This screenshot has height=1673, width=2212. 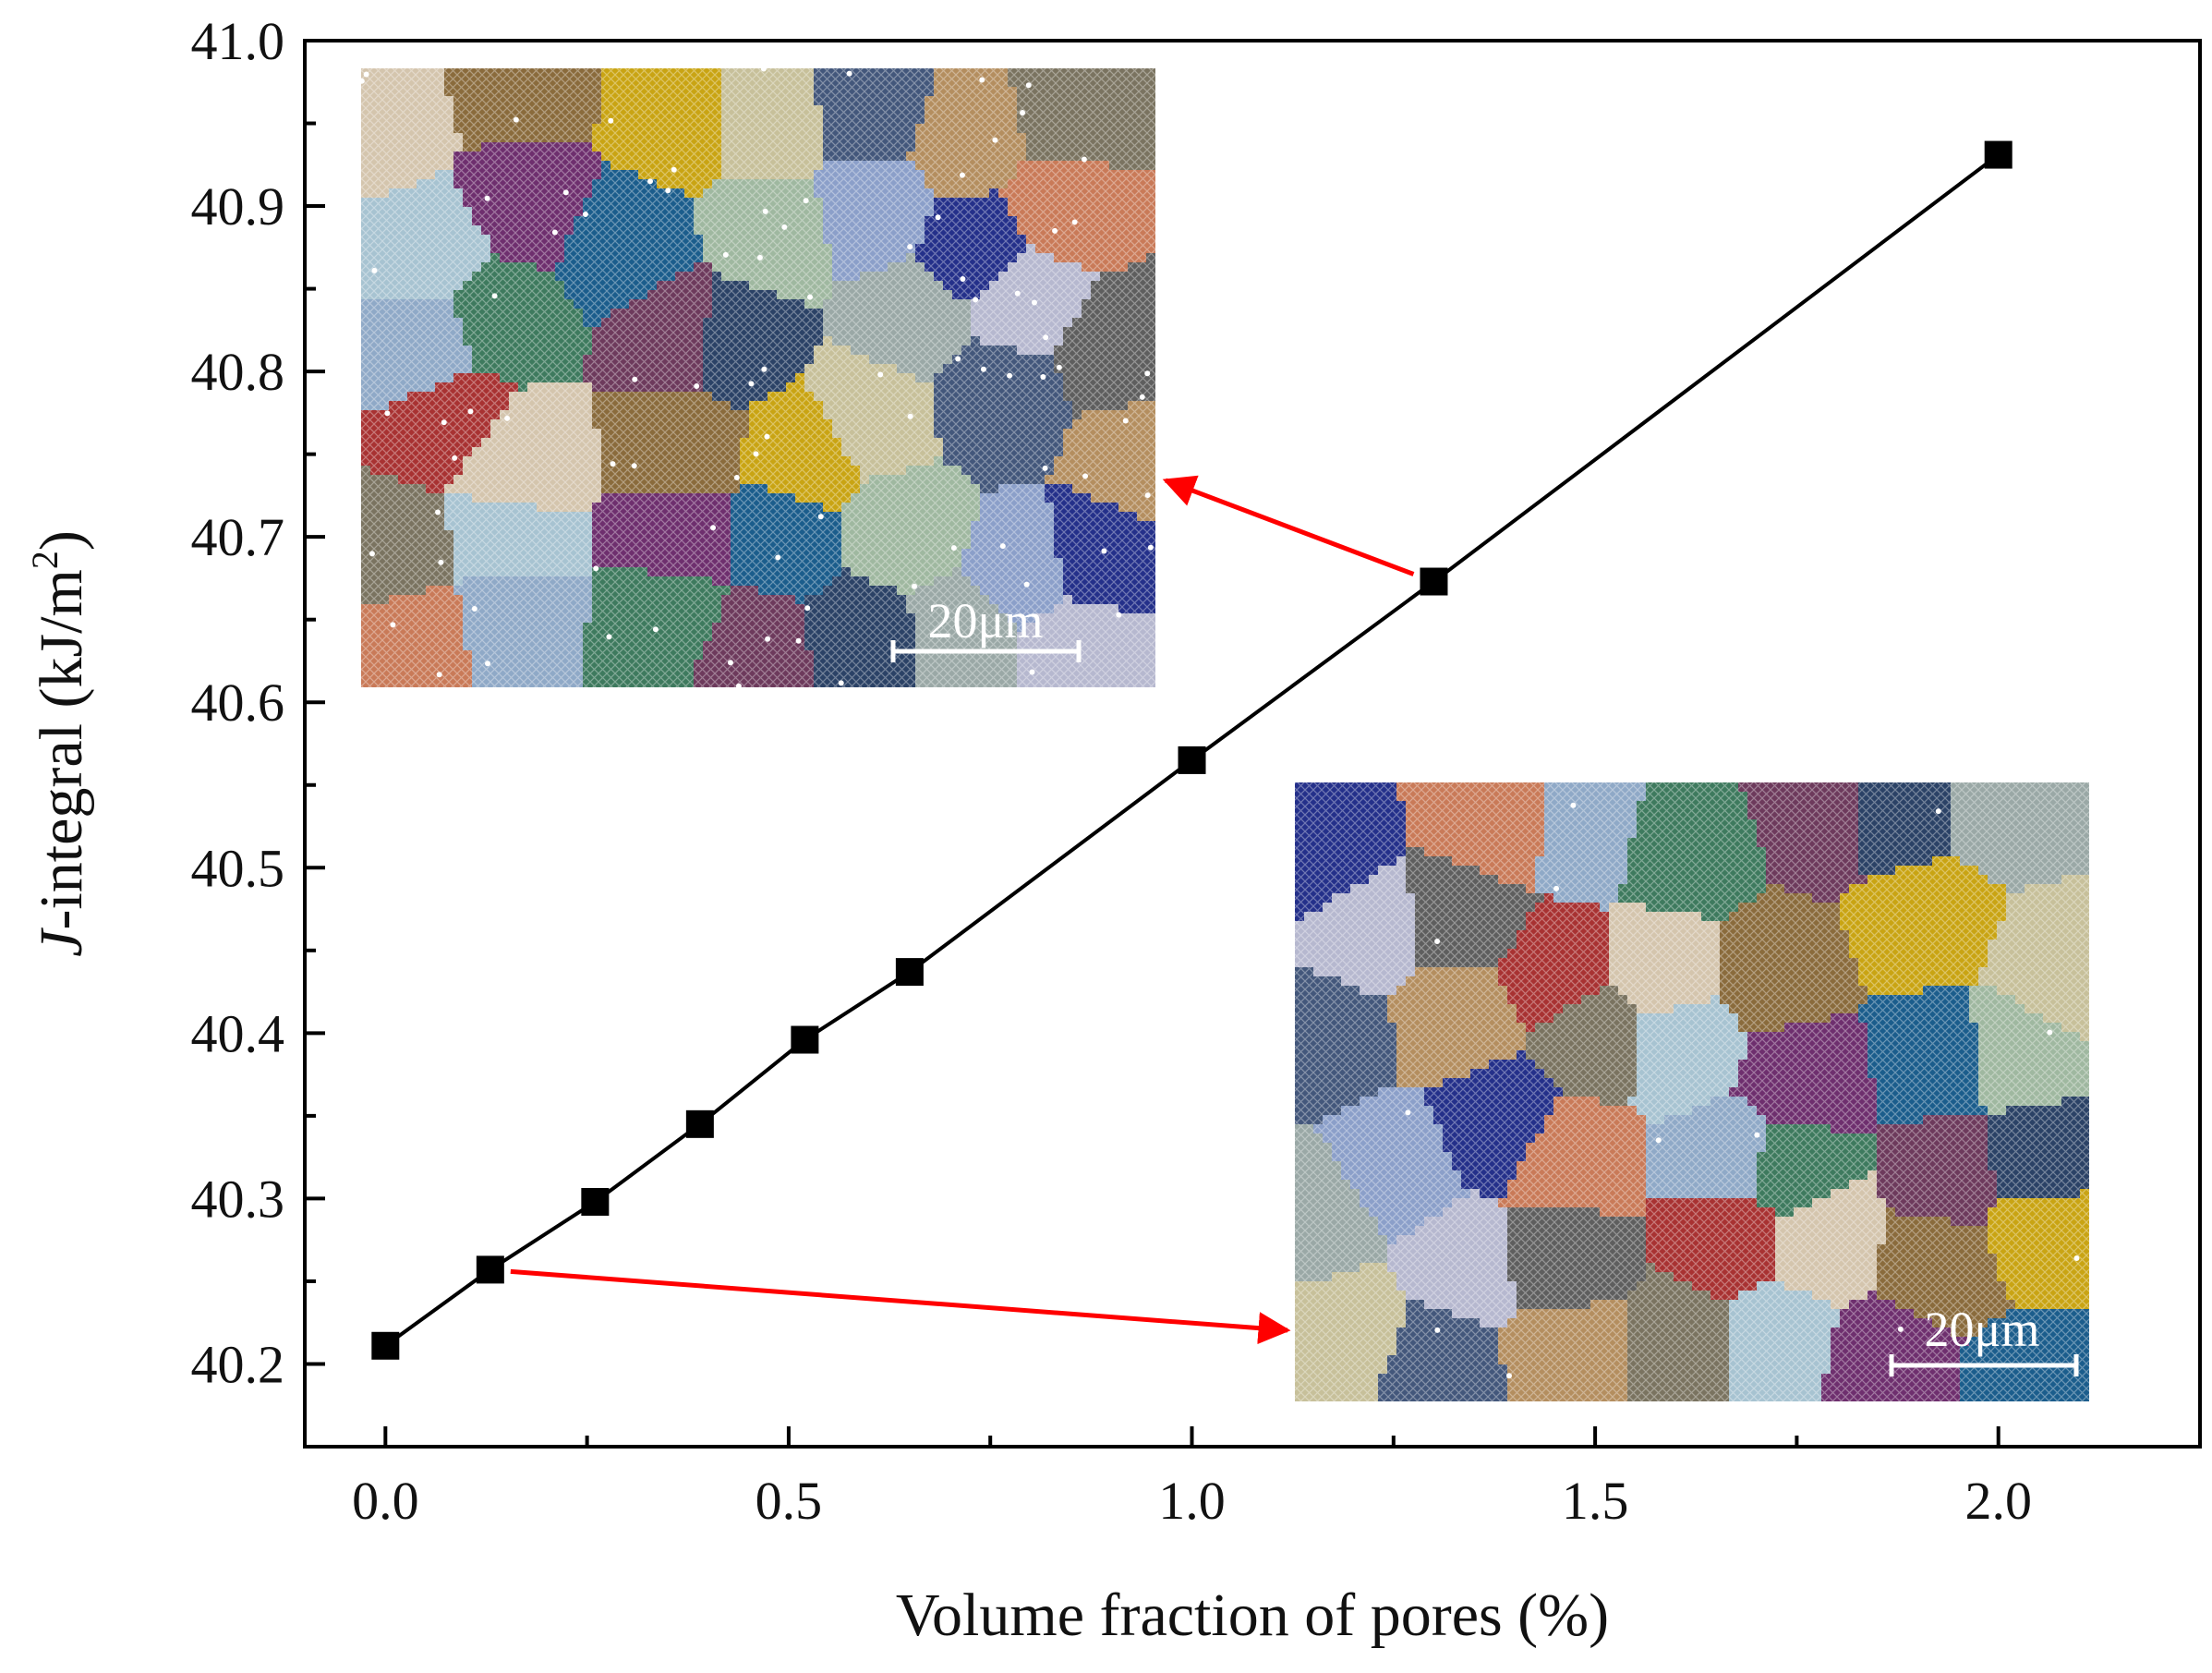 I want to click on microstructure-inset-low-porosity, so click(x=1692, y=1091).